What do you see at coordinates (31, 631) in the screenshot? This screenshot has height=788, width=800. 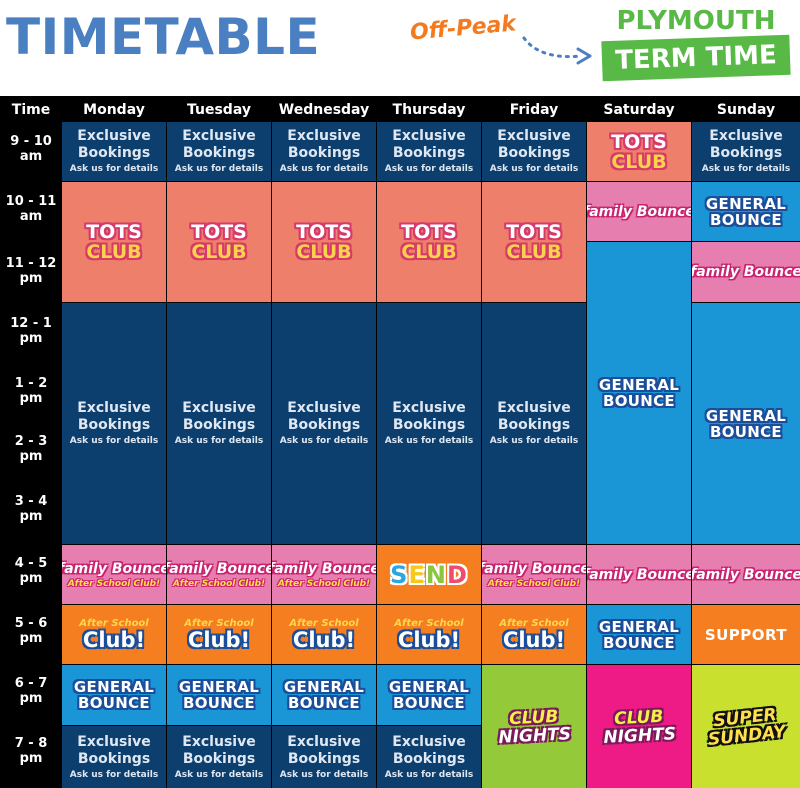 I see `time-slot-5-6: 5 - 6 pm` at bounding box center [31, 631].